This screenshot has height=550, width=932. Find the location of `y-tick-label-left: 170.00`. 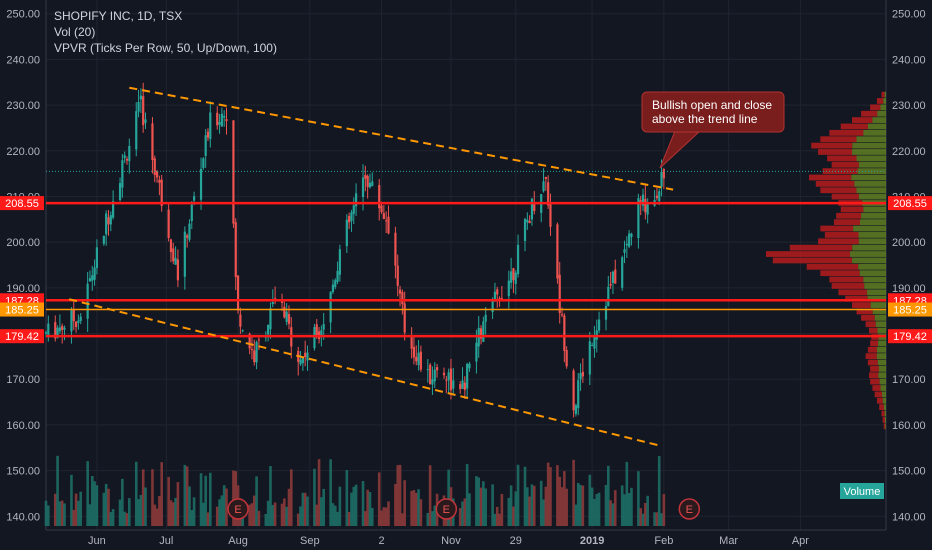

y-tick-label-left: 170.00 is located at coordinates (23, 380).